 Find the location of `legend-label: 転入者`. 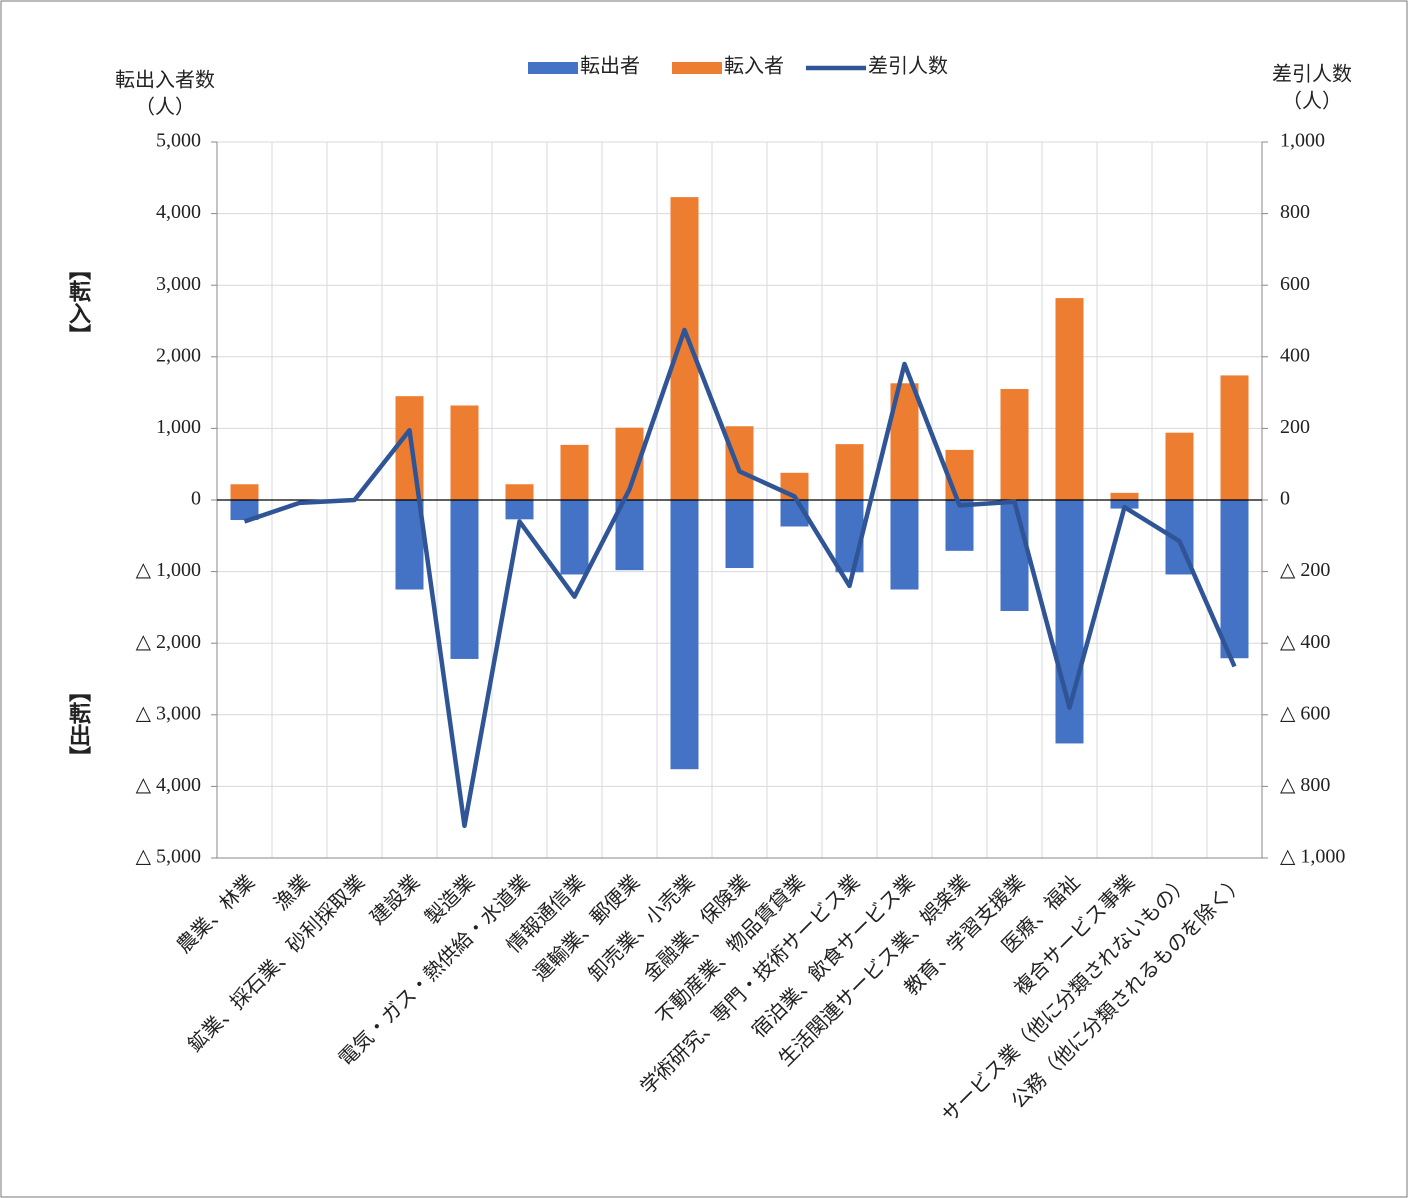

legend-label: 転入者 is located at coordinates (754, 66).